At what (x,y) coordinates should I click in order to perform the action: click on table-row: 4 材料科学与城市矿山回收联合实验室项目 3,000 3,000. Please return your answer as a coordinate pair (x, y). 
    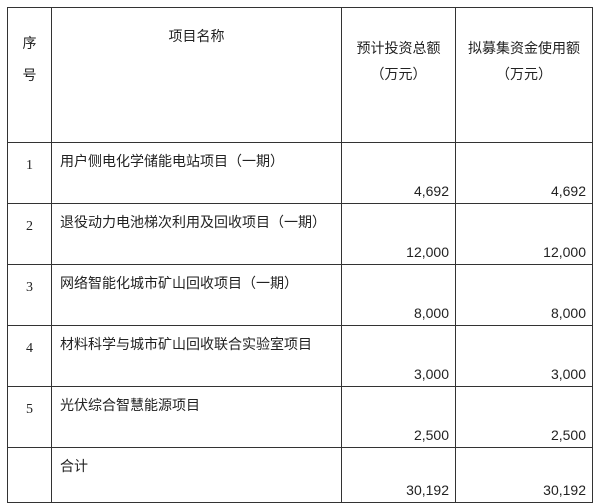
    Looking at the image, I should click on (300, 356).